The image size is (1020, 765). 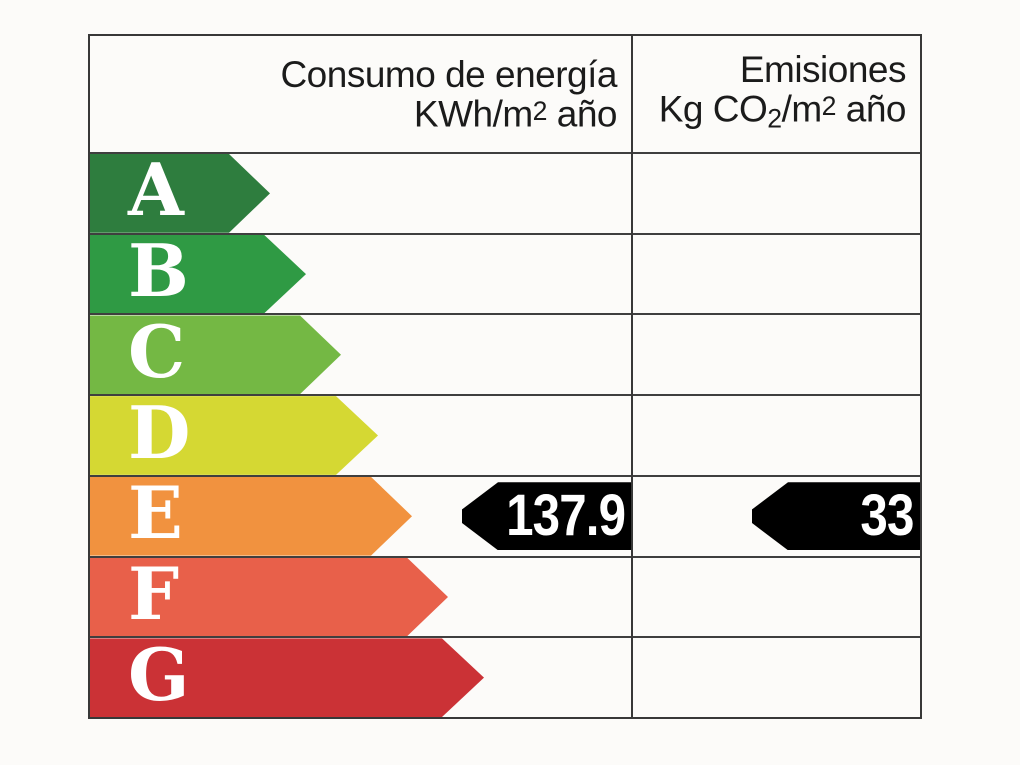 I want to click on consumo-value-arrow: 137.9, so click(x=546, y=516).